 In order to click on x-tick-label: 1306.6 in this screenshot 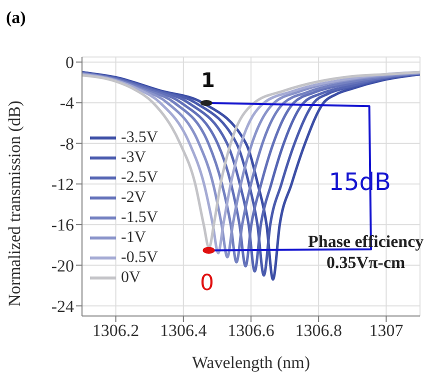, I will do `click(251, 330)`.